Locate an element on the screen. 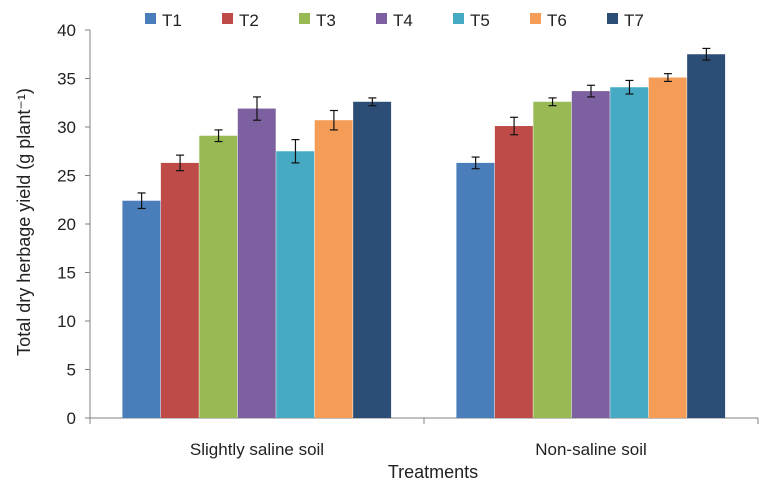 The image size is (769, 485). legend-label-t4: T4 is located at coordinates (403, 20).